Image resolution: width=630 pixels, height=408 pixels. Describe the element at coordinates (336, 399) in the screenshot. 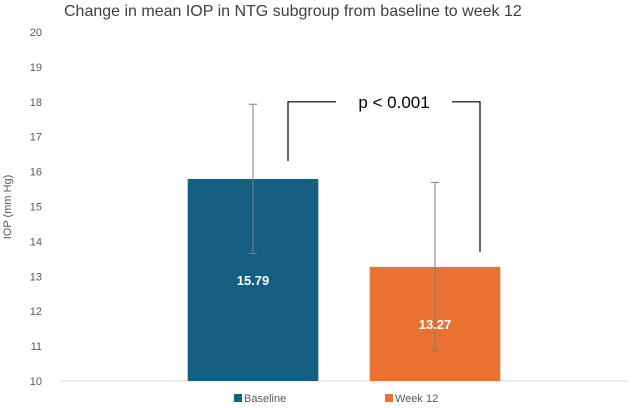

I see `legend: Baseline Week 12` at that location.